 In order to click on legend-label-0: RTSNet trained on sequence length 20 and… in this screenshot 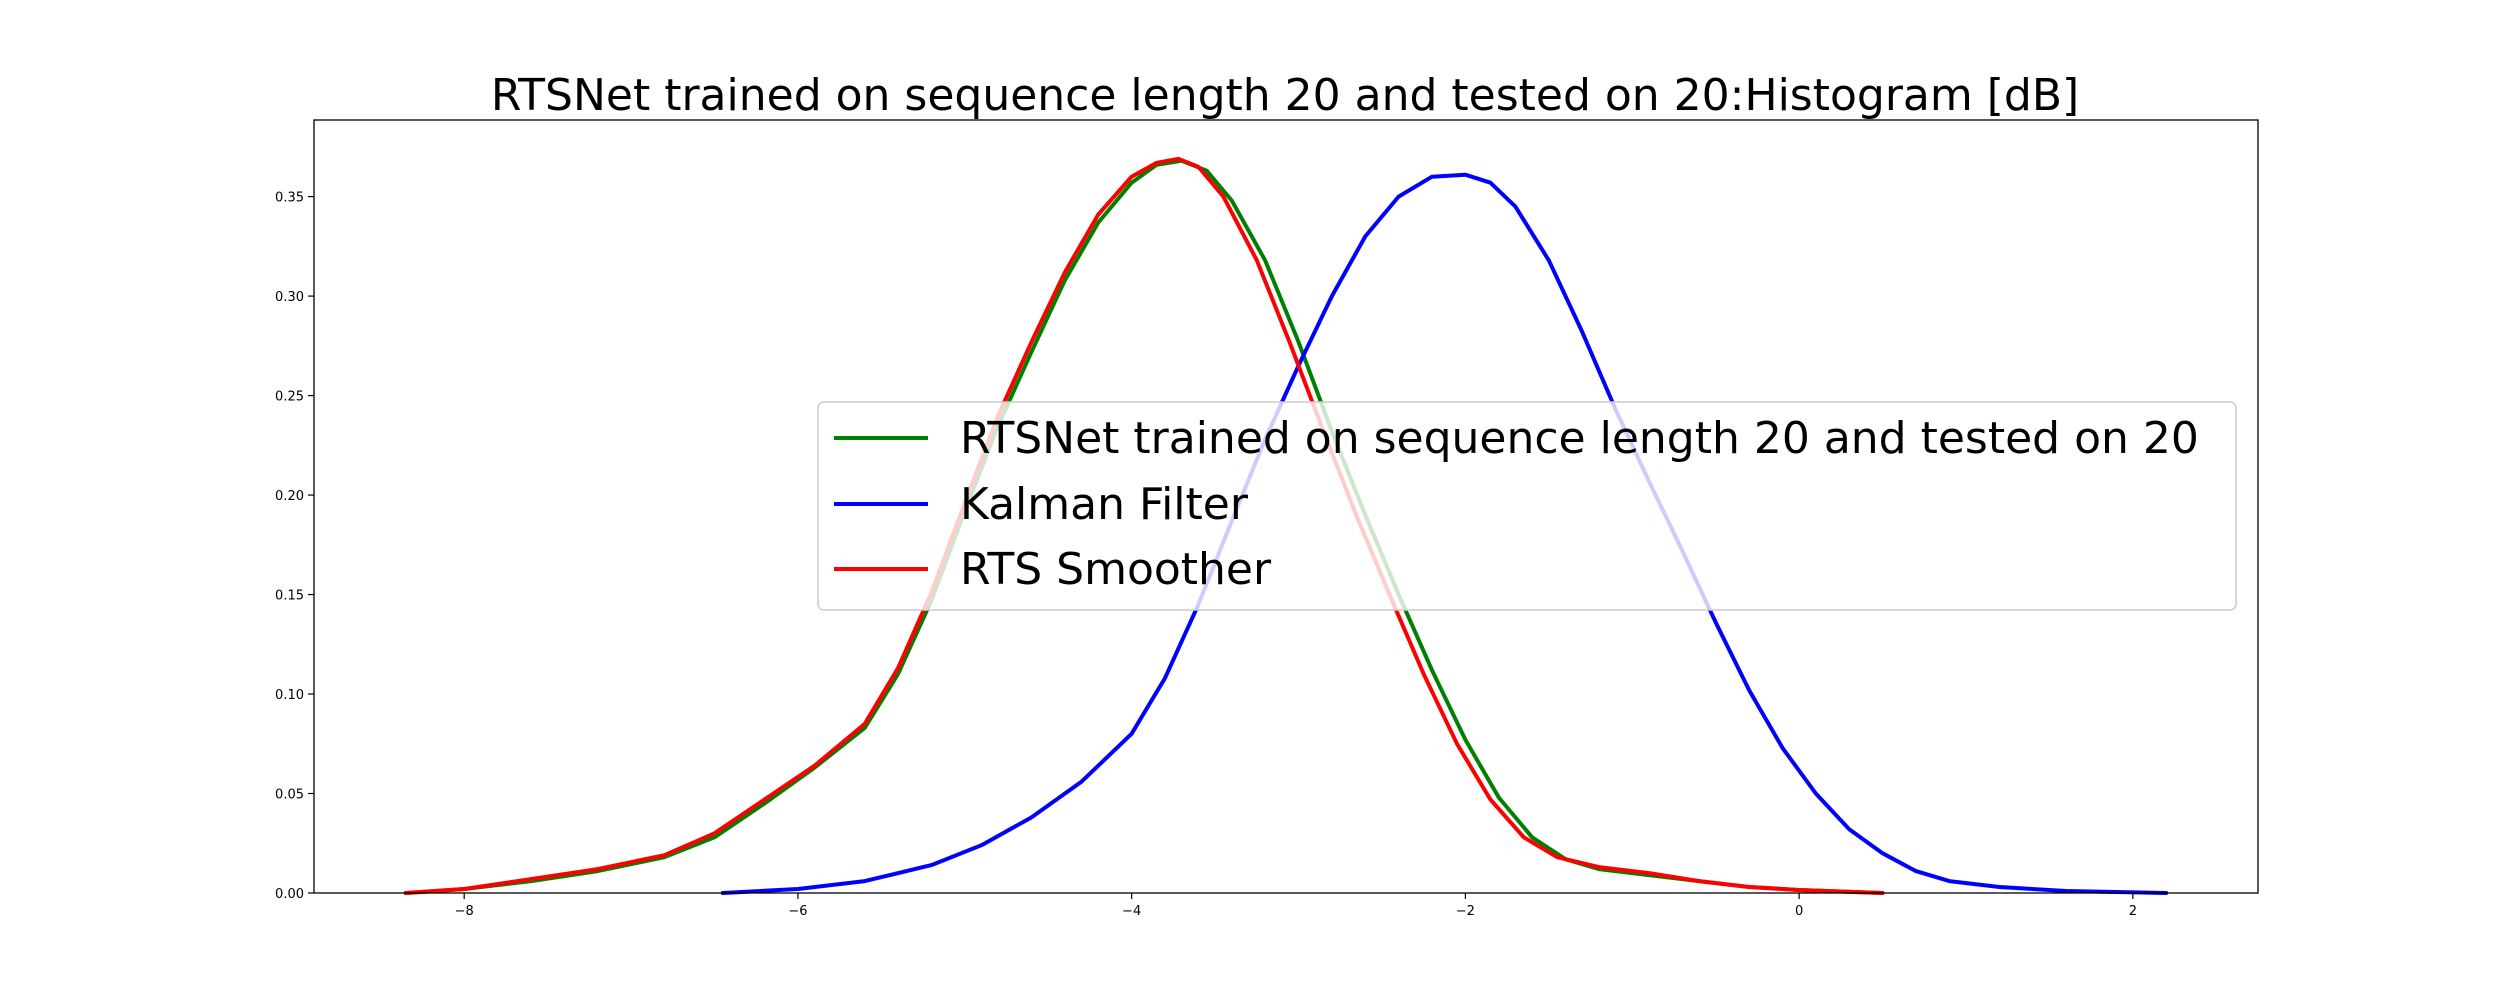, I will do `click(1579, 438)`.